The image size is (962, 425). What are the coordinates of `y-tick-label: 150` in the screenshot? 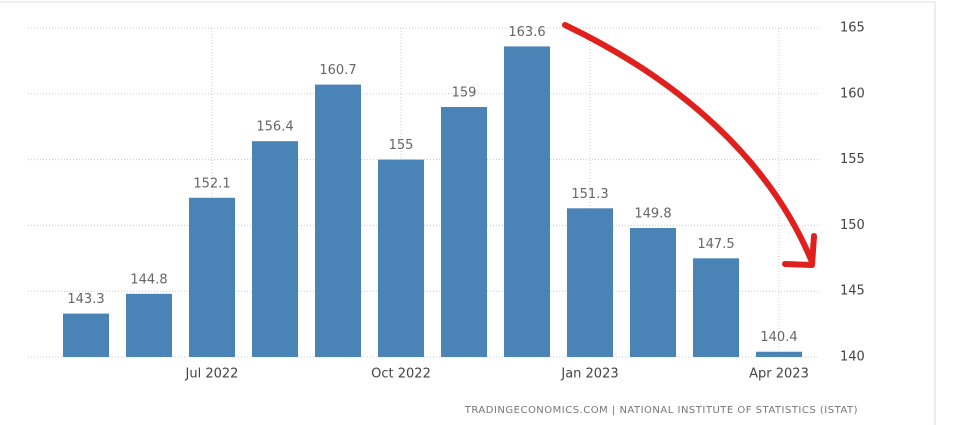 It's located at (852, 225).